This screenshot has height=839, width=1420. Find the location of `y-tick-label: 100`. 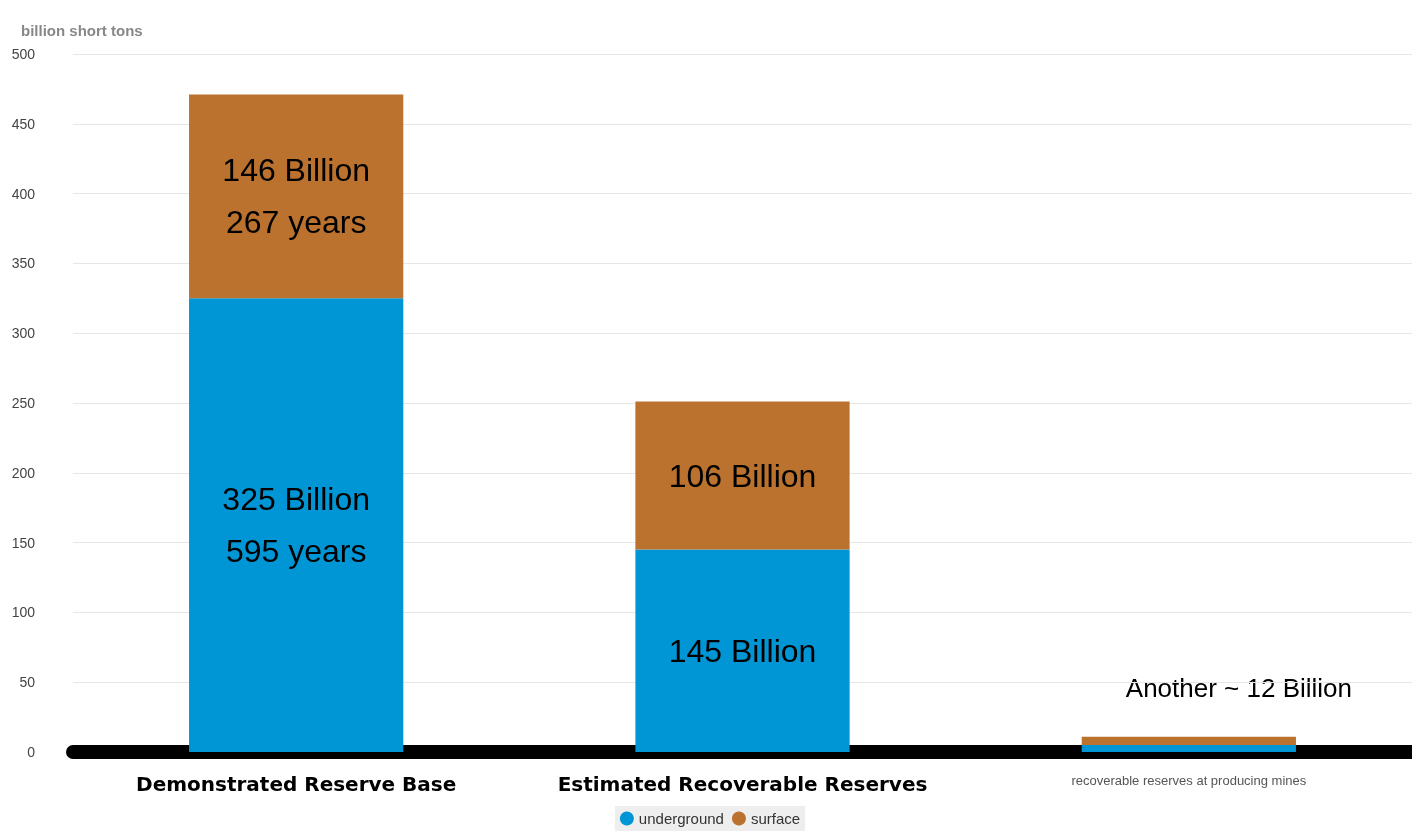

y-tick-label: 100 is located at coordinates (23, 612).